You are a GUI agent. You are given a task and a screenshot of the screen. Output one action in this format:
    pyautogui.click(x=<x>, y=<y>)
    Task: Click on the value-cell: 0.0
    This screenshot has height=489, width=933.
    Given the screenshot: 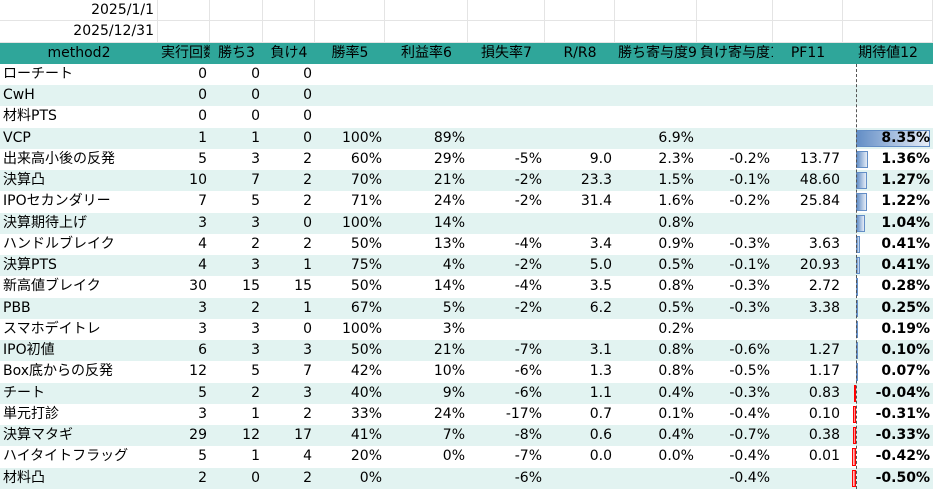 What is the action you would take?
    pyautogui.click(x=600, y=456)
    